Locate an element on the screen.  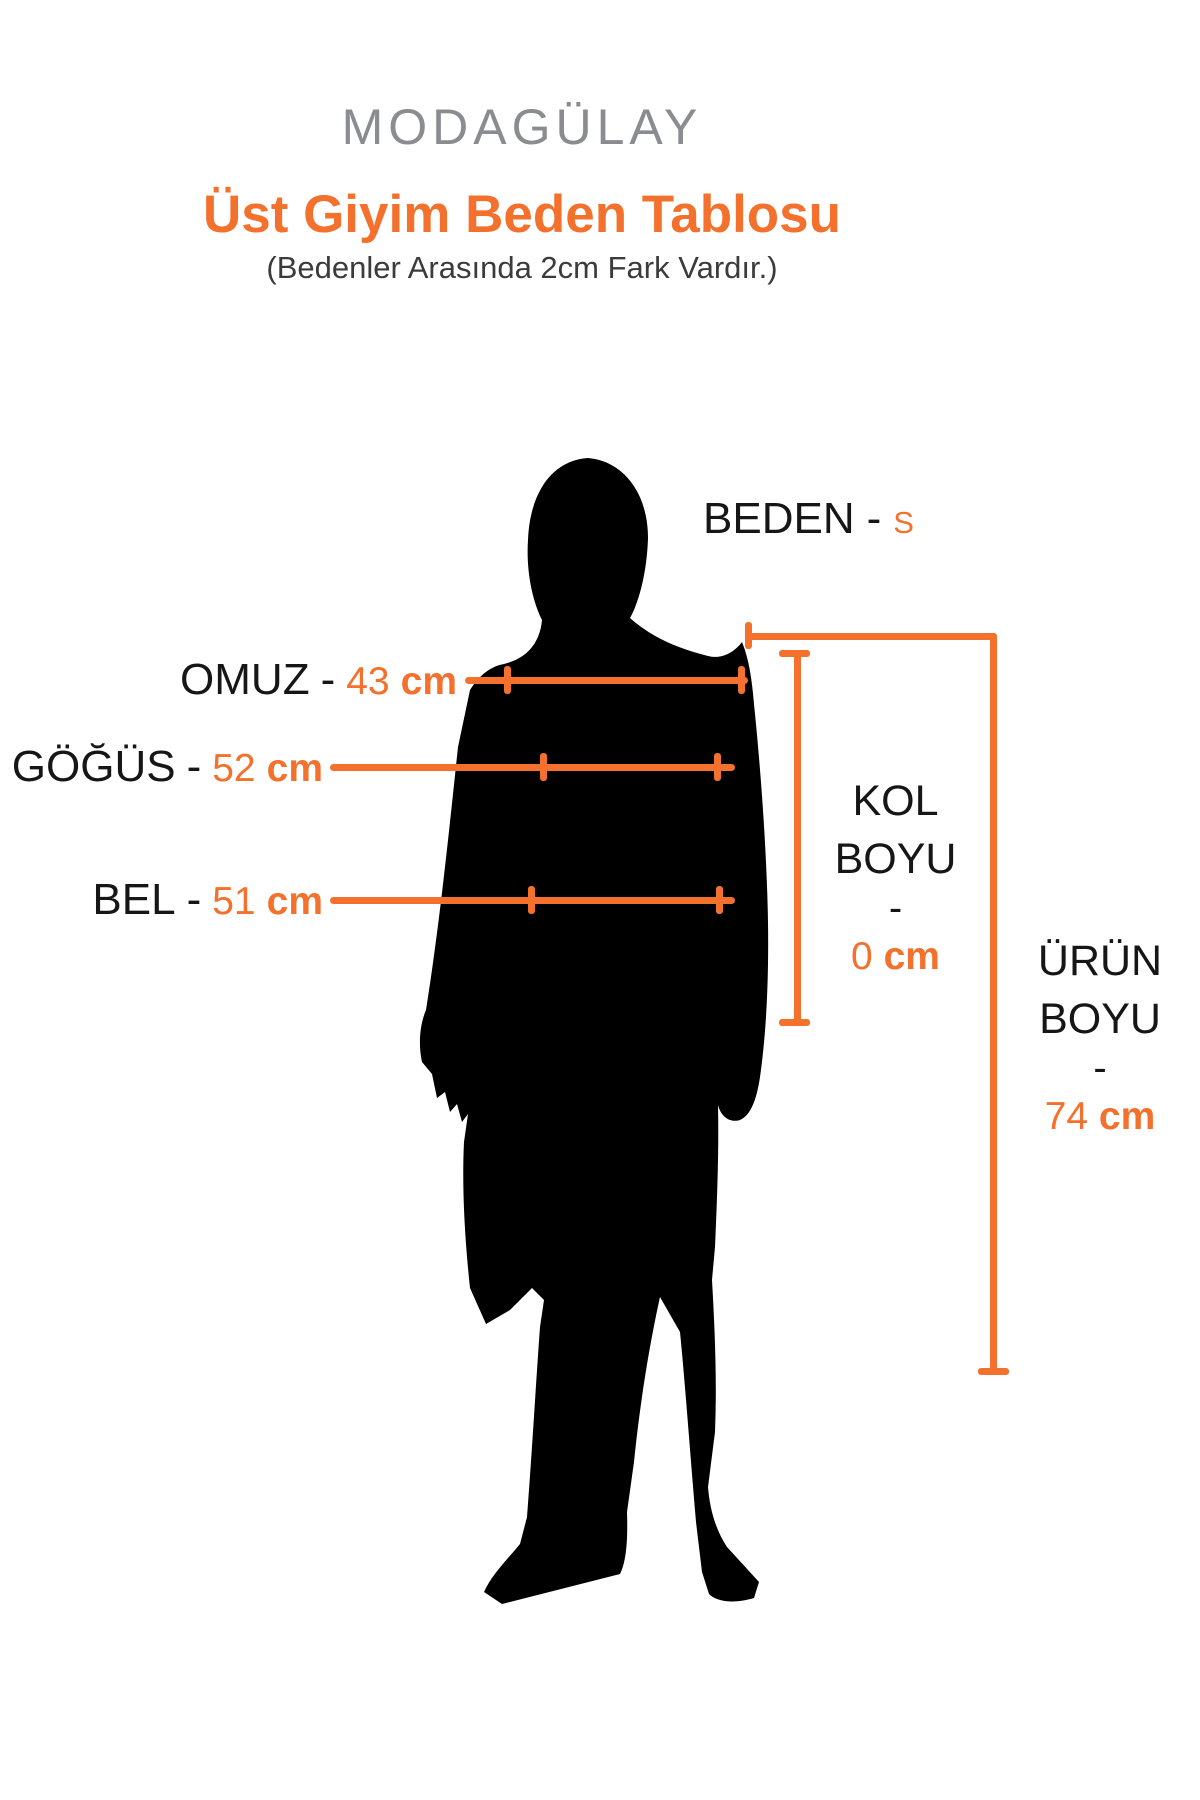
page-subtitle: (Bedenler Arasında 2cm Fark Vardır.) is located at coordinates (522, 267).